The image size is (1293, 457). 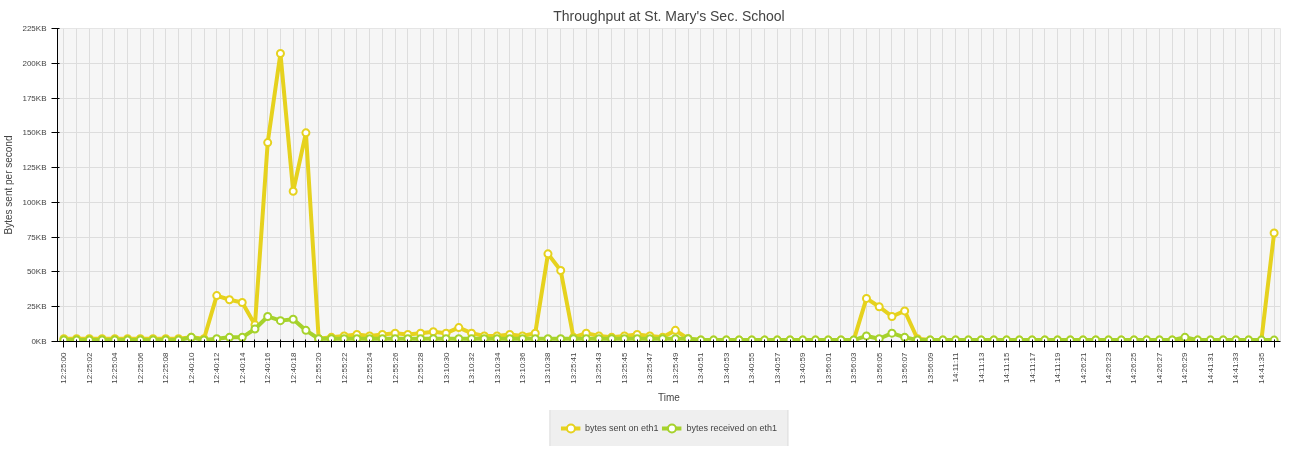 I want to click on x-tick-label: 12:25:08, so click(x=166, y=367).